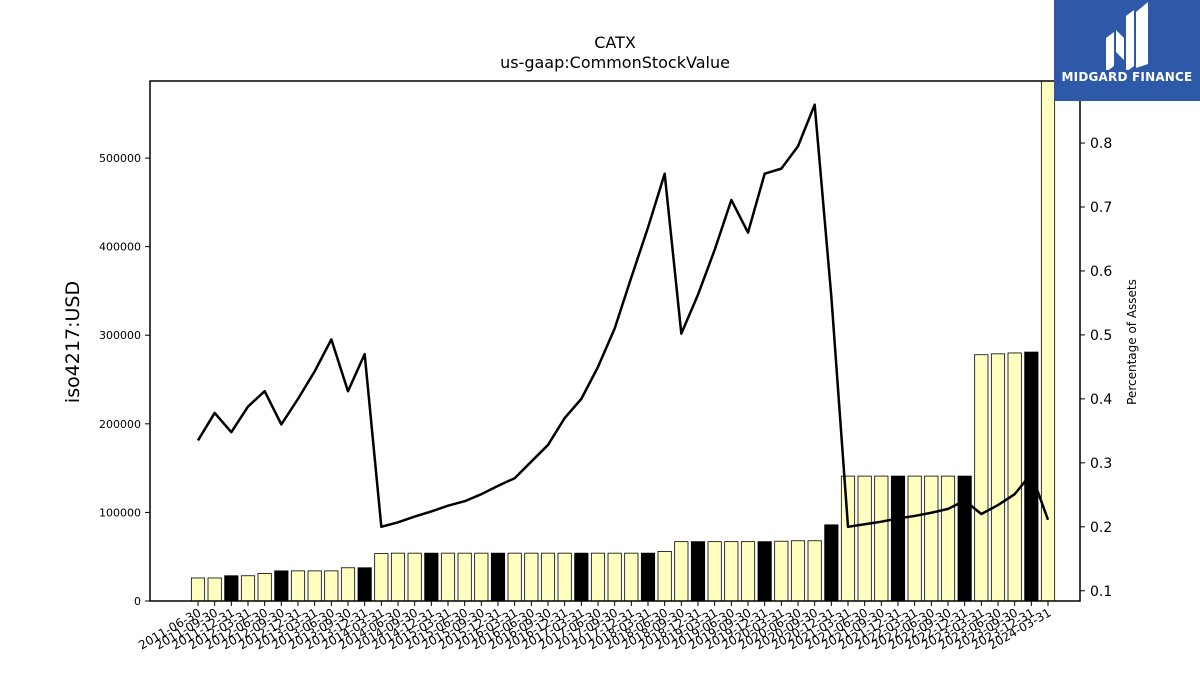 The image size is (1200, 675). What do you see at coordinates (120, 247) in the screenshot?
I see `y-tick-label: 400000` at bounding box center [120, 247].